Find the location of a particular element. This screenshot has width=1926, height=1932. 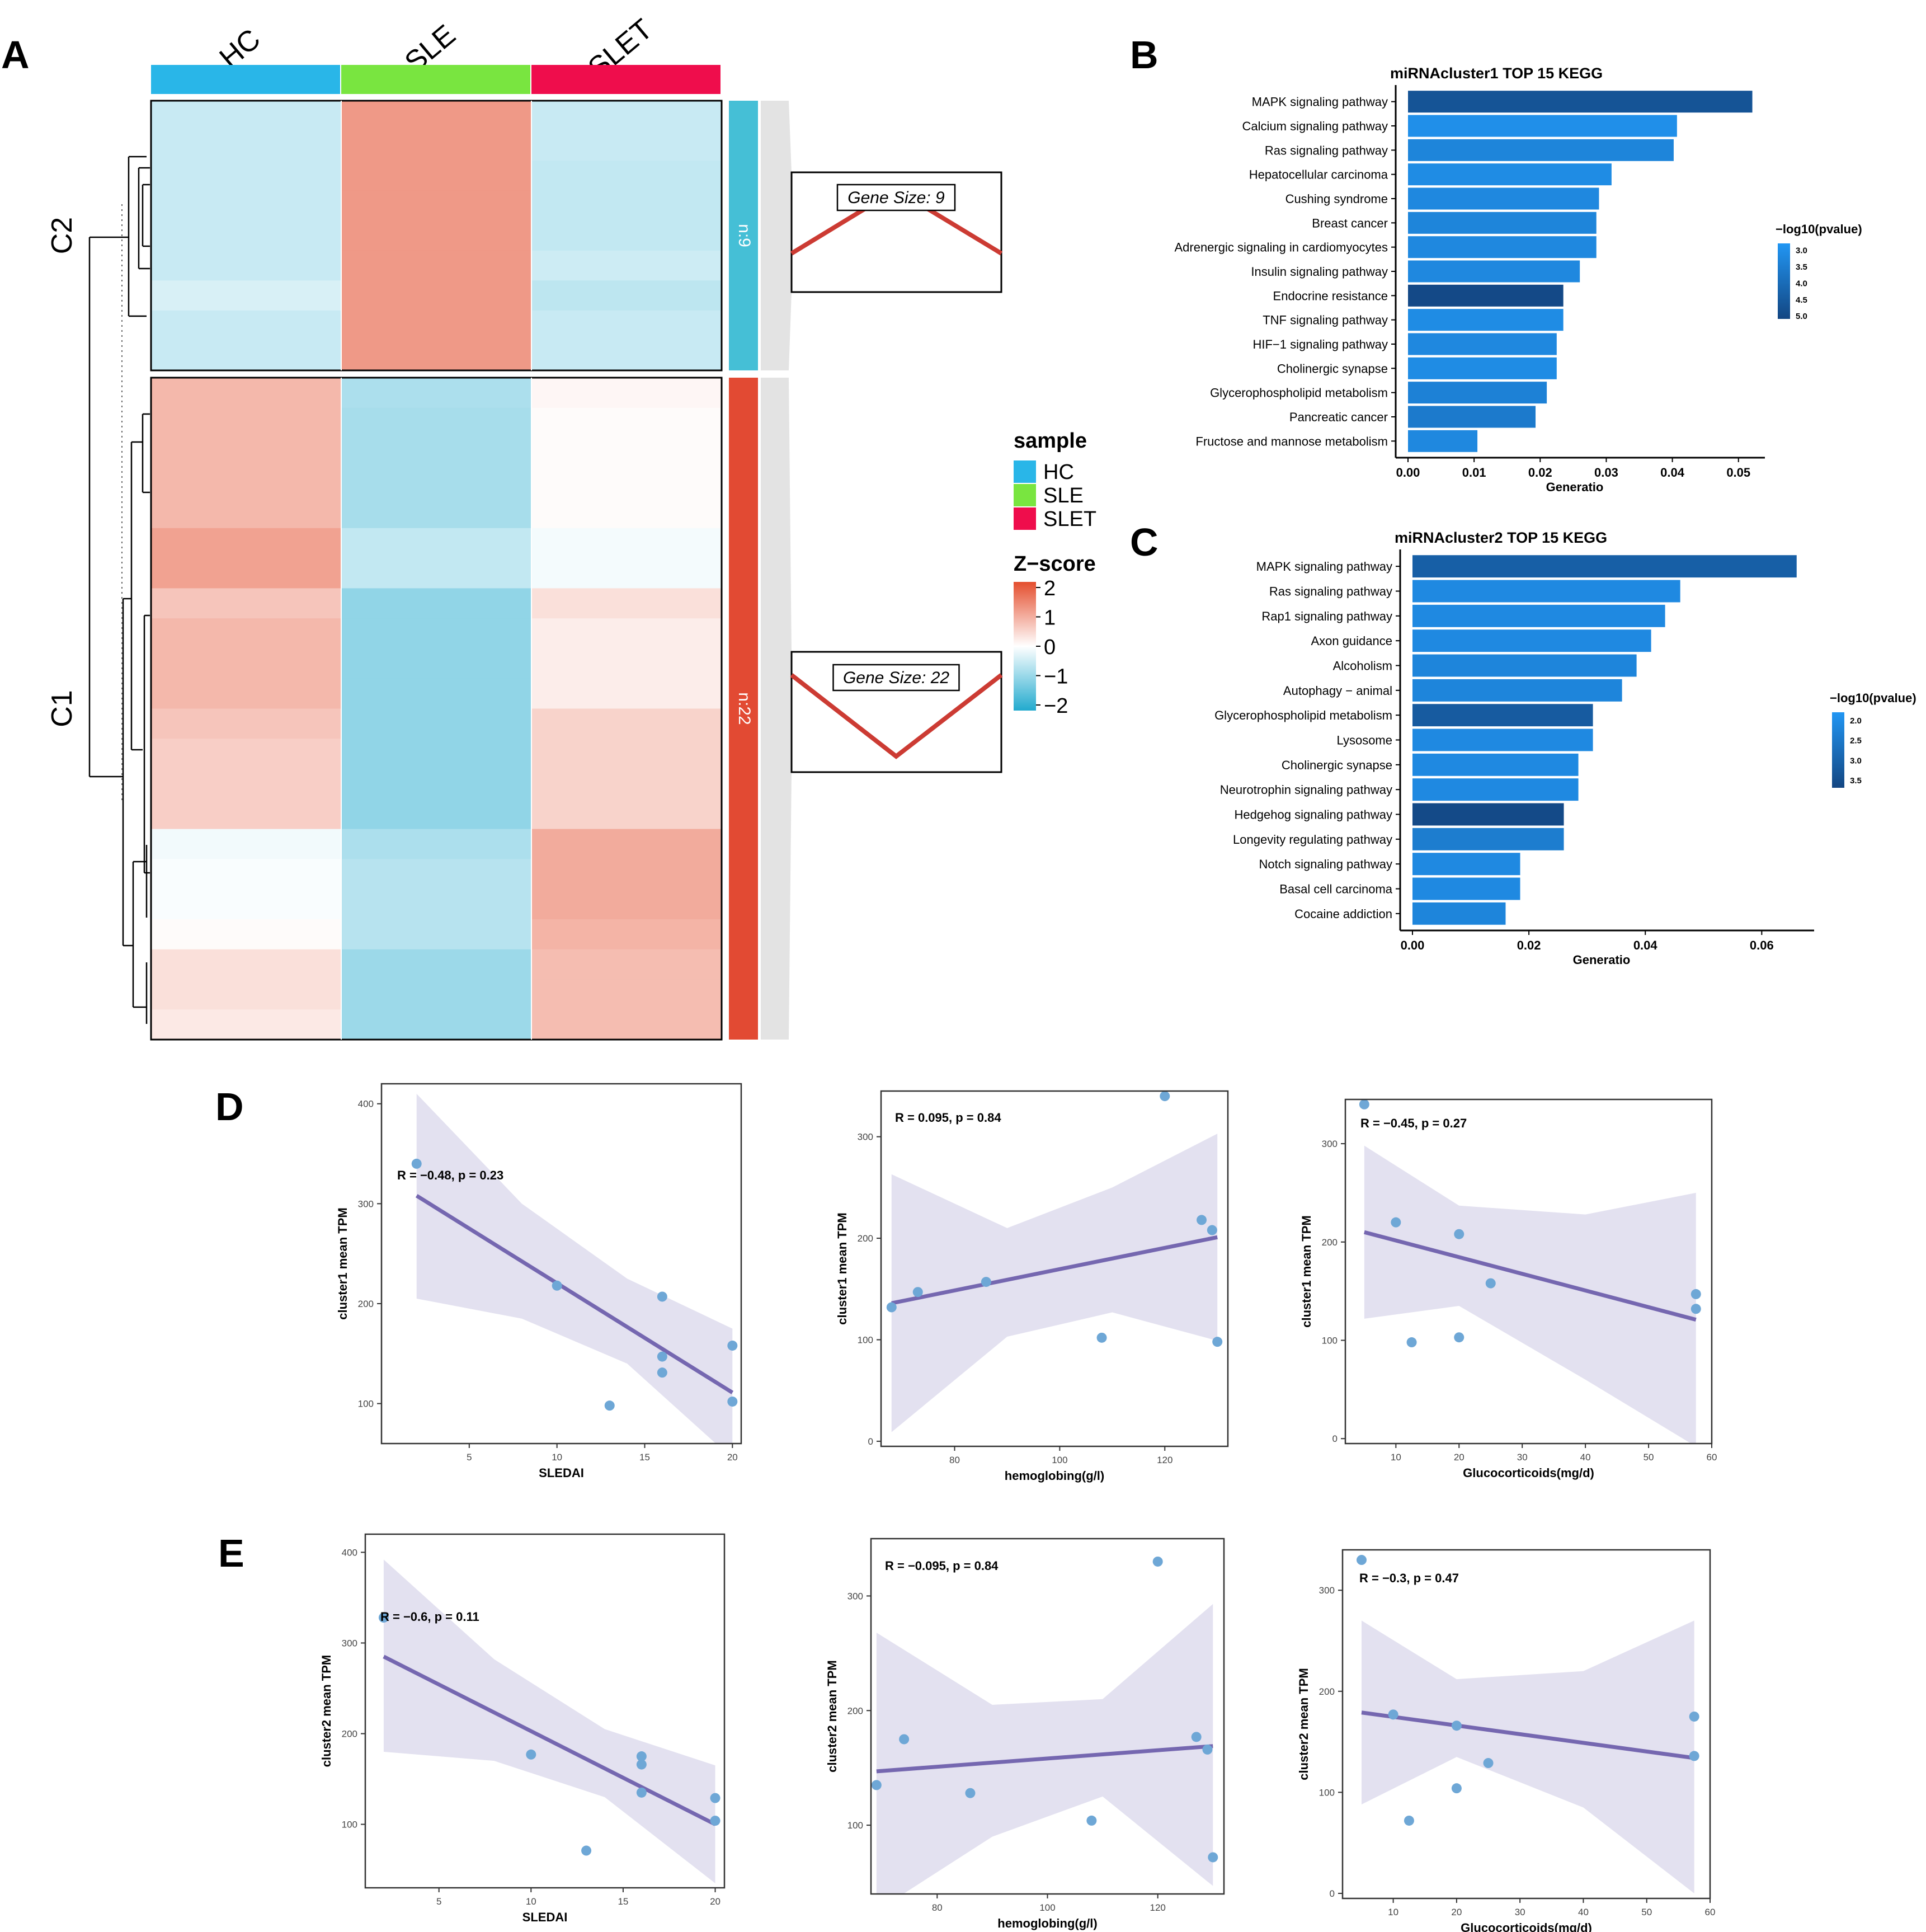

x-tick-label: 80 is located at coordinates (938, 1907).